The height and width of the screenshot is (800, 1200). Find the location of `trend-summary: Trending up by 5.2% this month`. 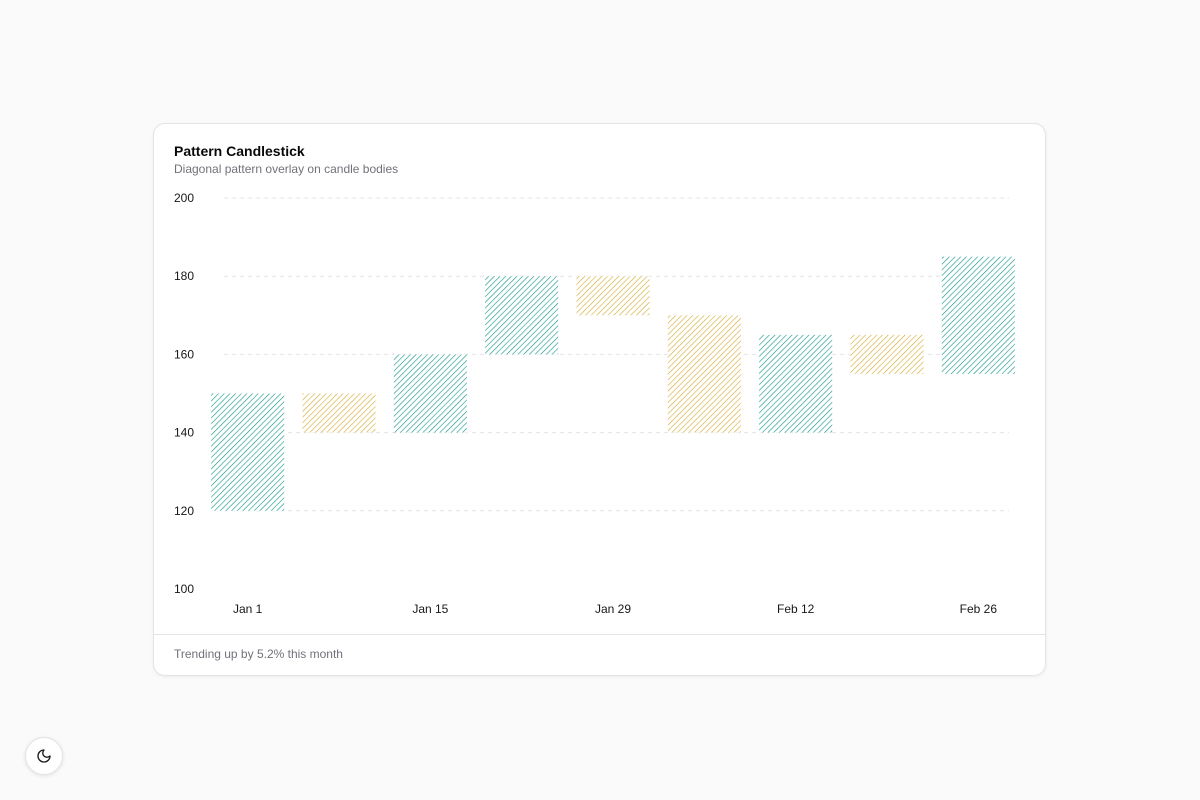

trend-summary: Trending up by 5.2% this month is located at coordinates (258, 654).